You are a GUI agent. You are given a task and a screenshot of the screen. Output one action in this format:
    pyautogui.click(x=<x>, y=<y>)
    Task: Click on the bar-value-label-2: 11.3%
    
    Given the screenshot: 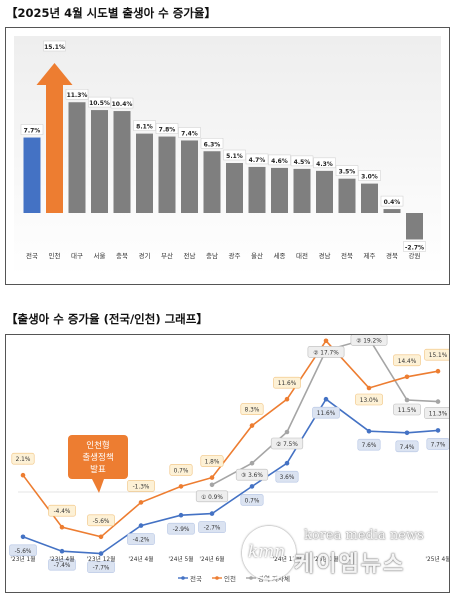 What is the action you would take?
    pyautogui.click(x=77, y=95)
    